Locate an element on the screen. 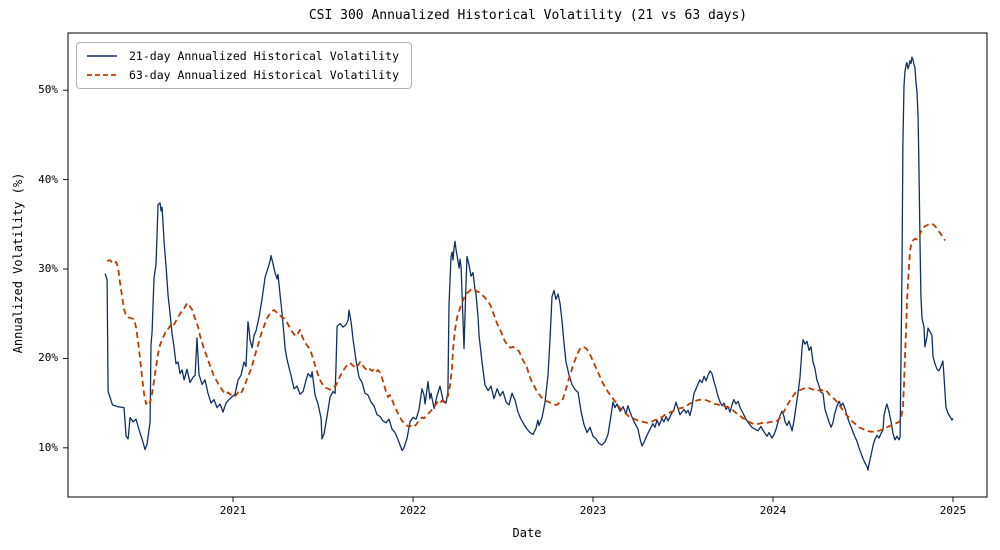 This screenshot has height=550, width=1000. legend-item-63day: 63-day Annualized Historical Volatility is located at coordinates (242, 75).